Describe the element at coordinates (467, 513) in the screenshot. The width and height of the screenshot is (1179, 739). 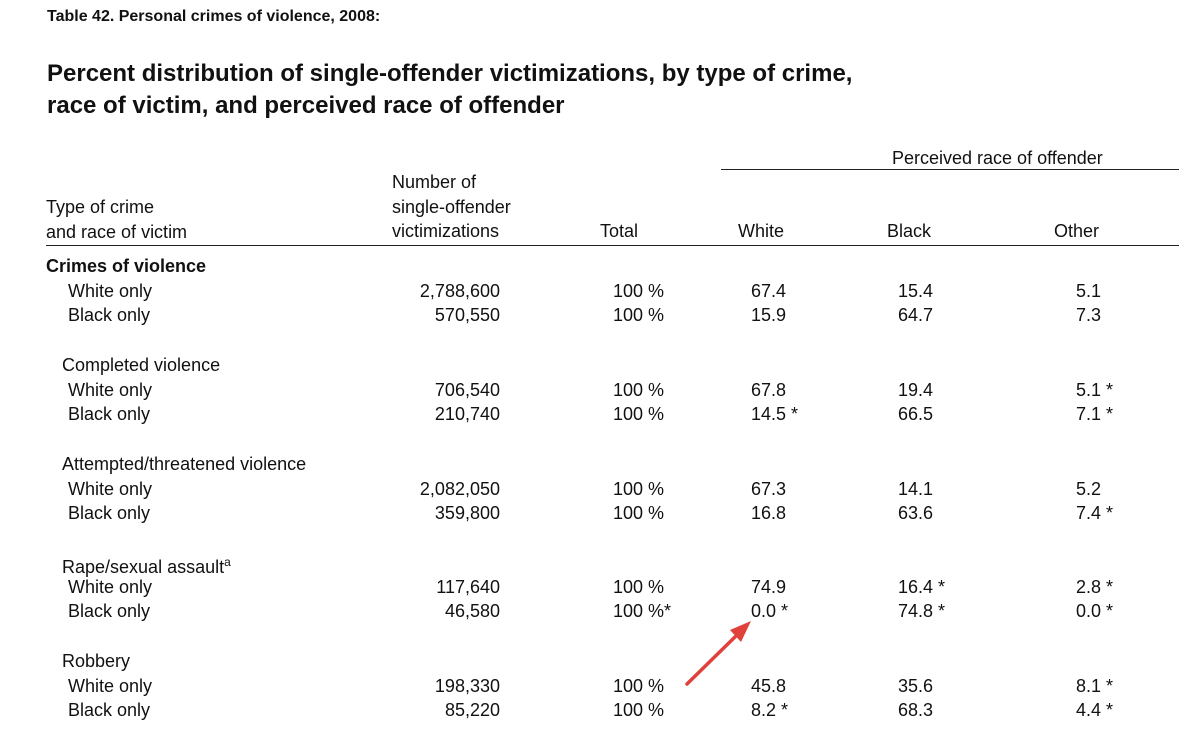
I see `cell-number: 359,800` at that location.